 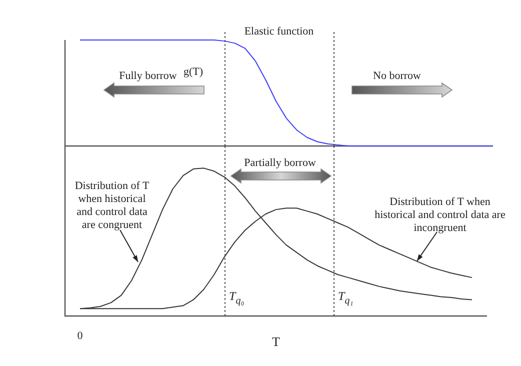 What do you see at coordinates (148, 76) in the screenshot?
I see `annotation: Fully borrow` at bounding box center [148, 76].